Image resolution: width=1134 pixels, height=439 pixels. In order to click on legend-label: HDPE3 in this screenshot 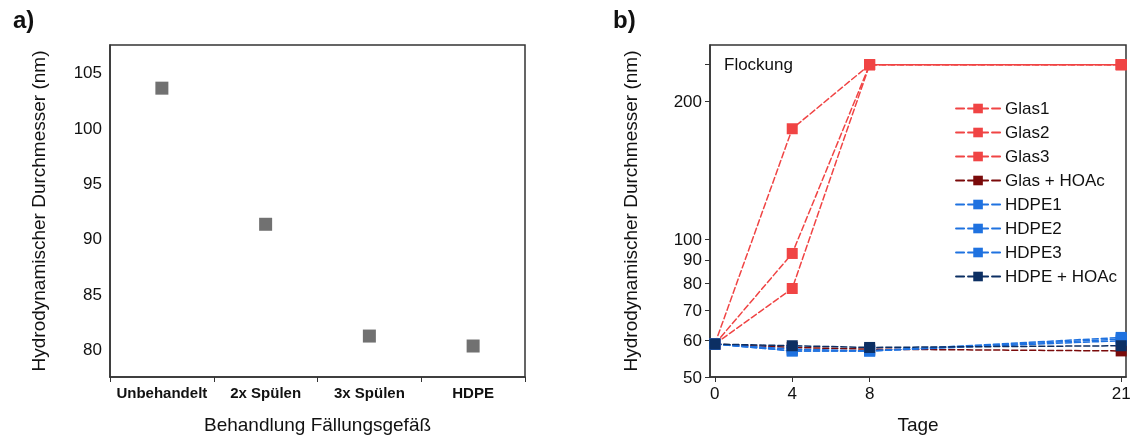, I will do `click(1033, 252)`.